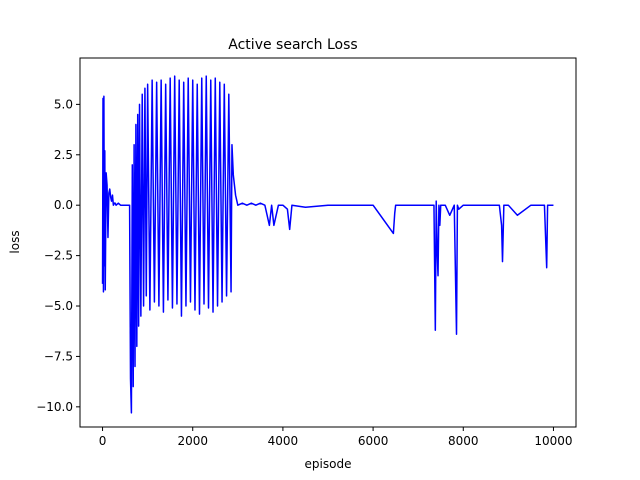 This screenshot has height=480, width=640. Describe the element at coordinates (373, 441) in the screenshot. I see `x-tick-label: 6000` at that location.